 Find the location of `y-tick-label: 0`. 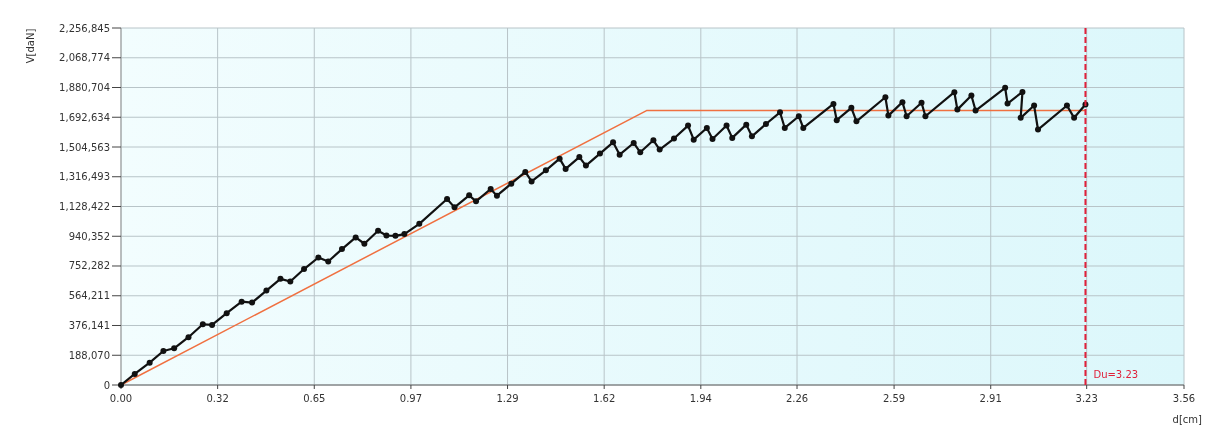

y-tick-label: 0 is located at coordinates (106, 385).